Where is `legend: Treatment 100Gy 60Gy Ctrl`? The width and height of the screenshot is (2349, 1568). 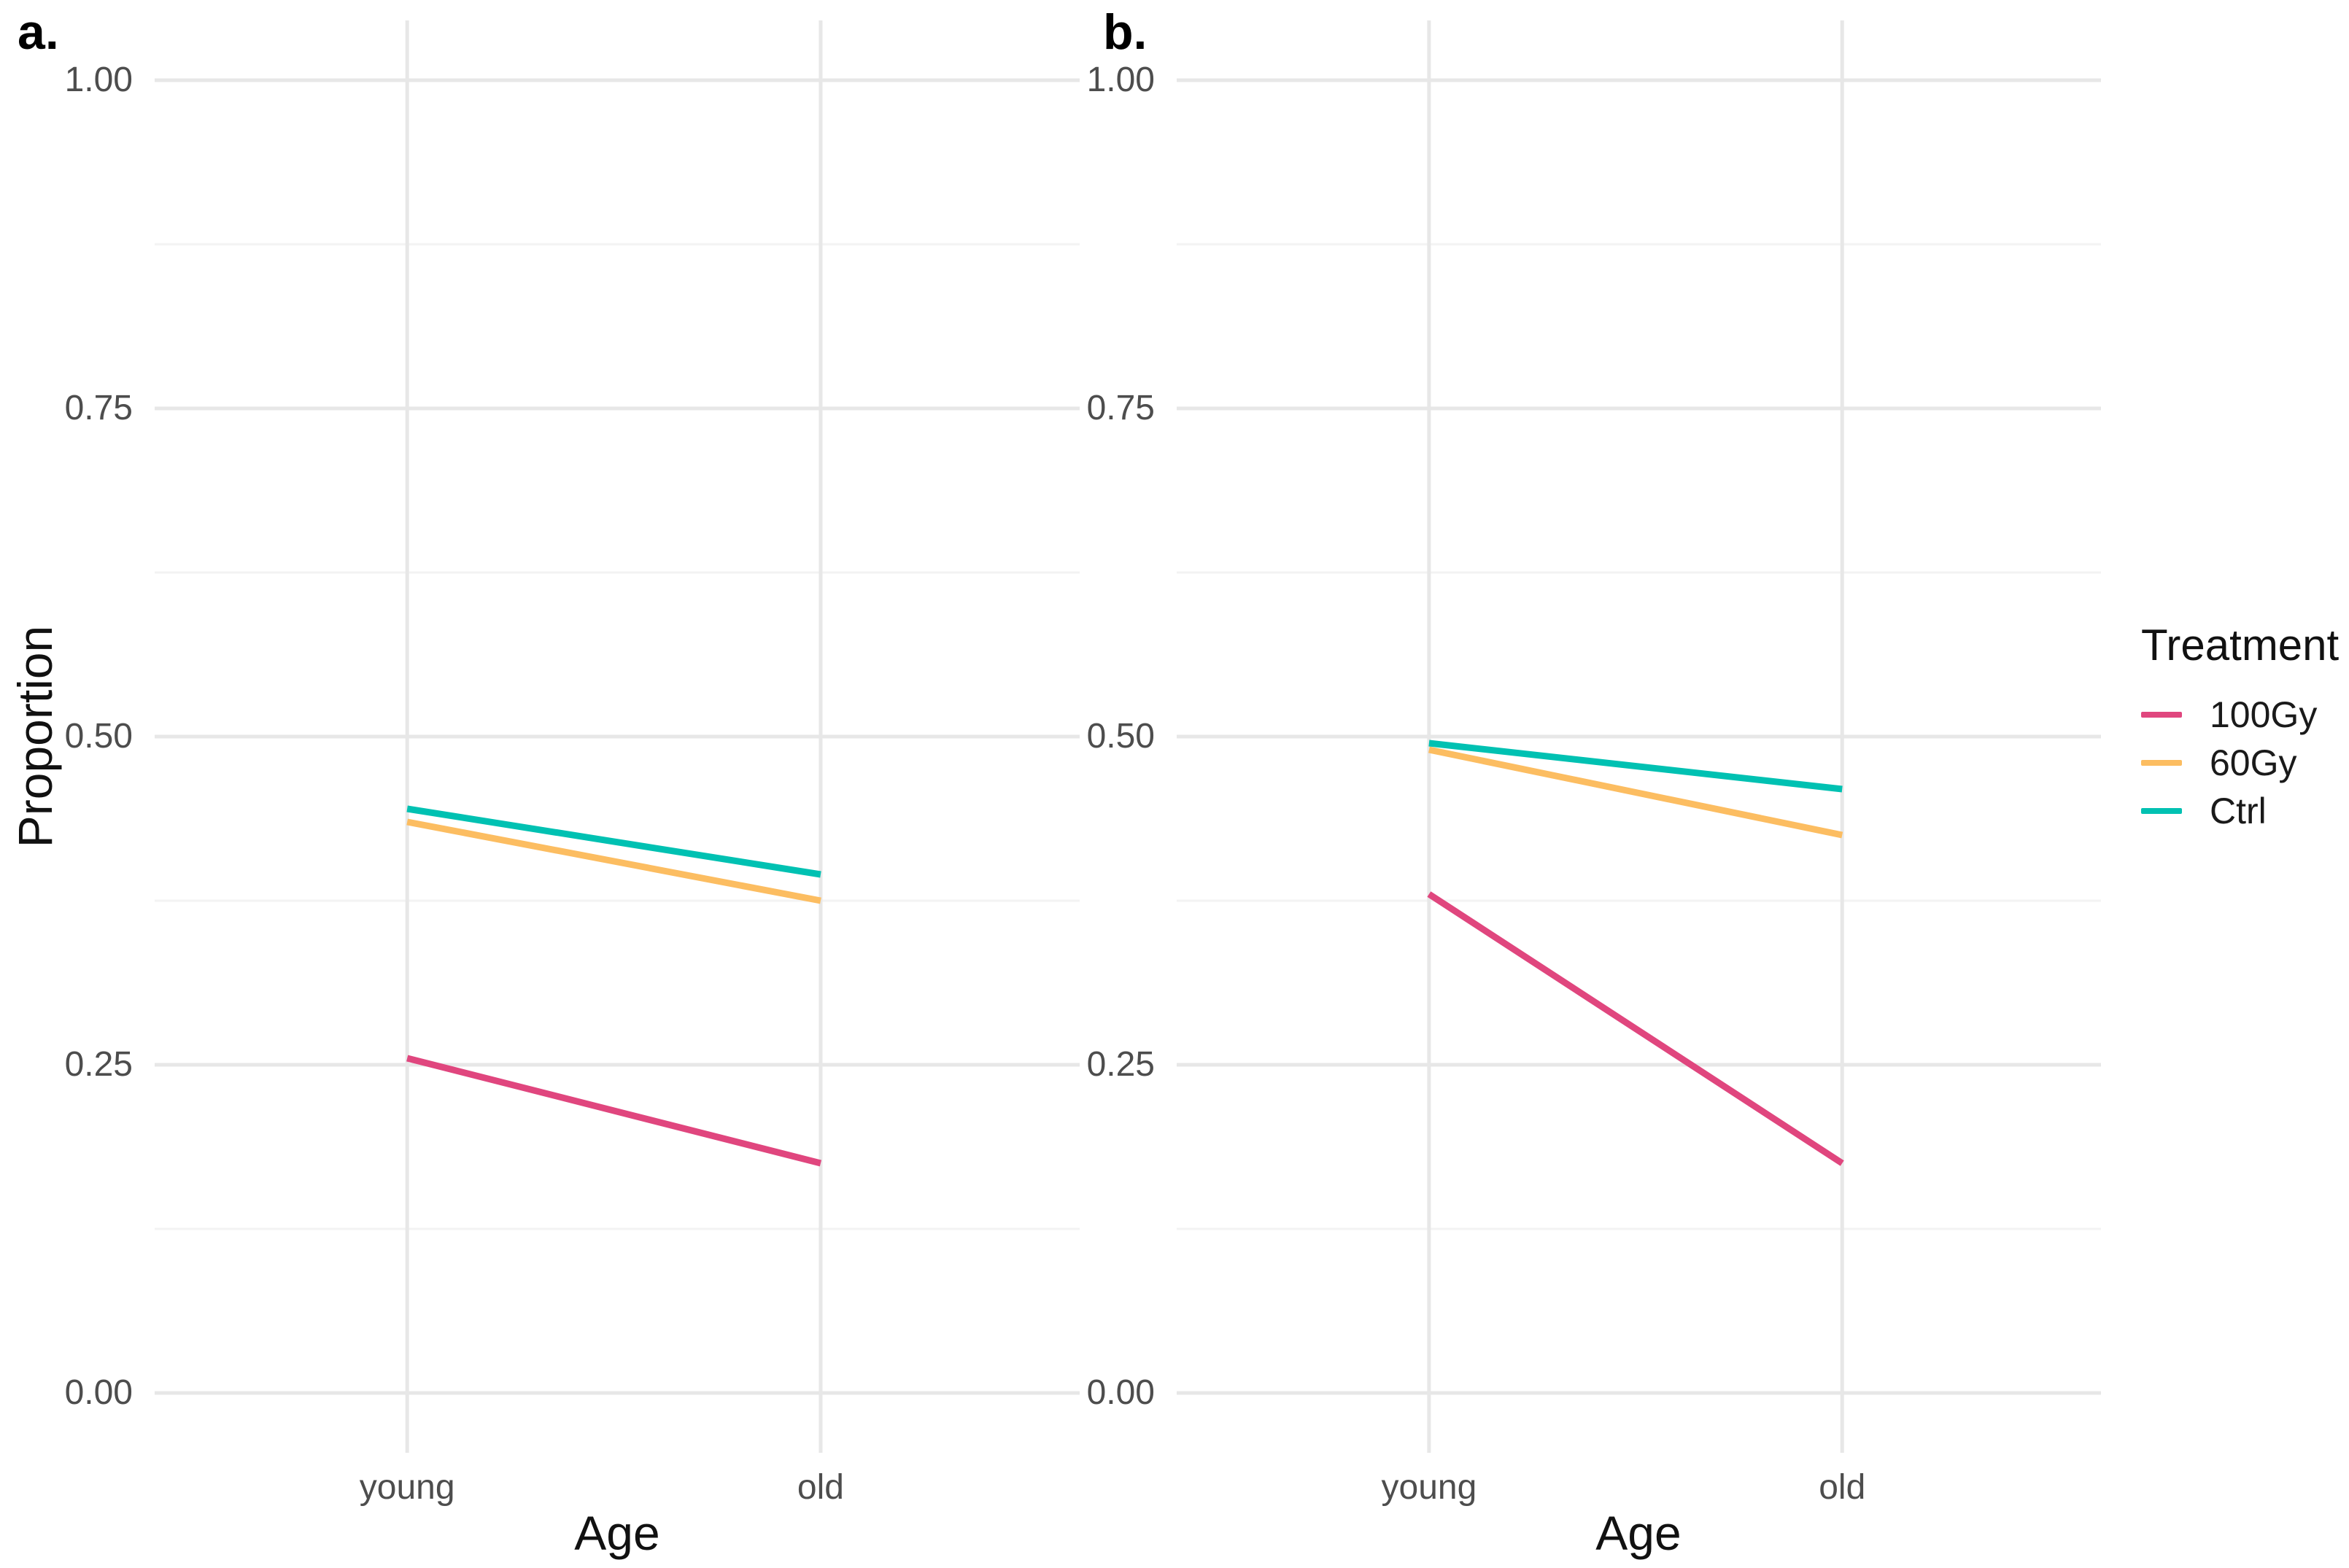
legend: Treatment 100Gy 60Gy Ctrl is located at coordinates (2245, 727).